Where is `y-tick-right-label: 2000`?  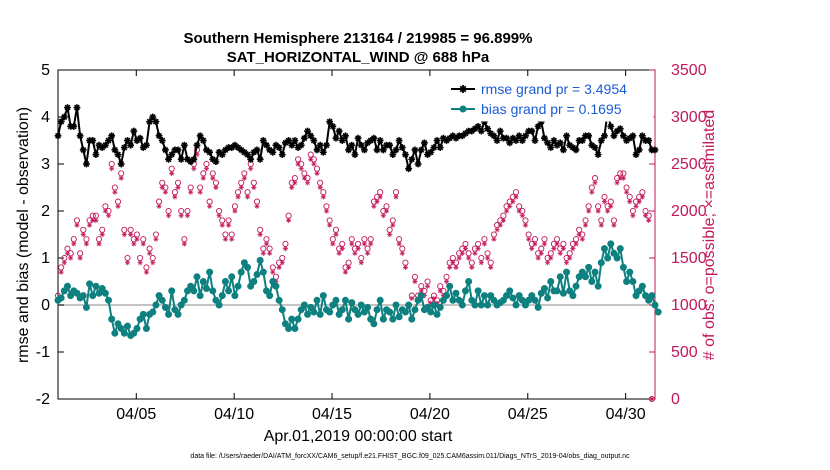
y-tick-right-label: 2000 is located at coordinates (689, 211).